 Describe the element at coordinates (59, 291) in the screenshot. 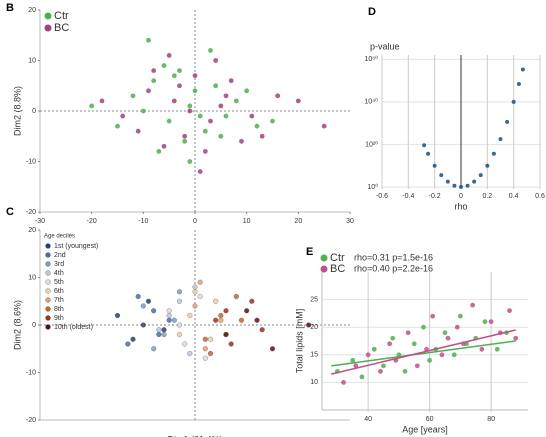

I see `legend-label: 6th` at that location.